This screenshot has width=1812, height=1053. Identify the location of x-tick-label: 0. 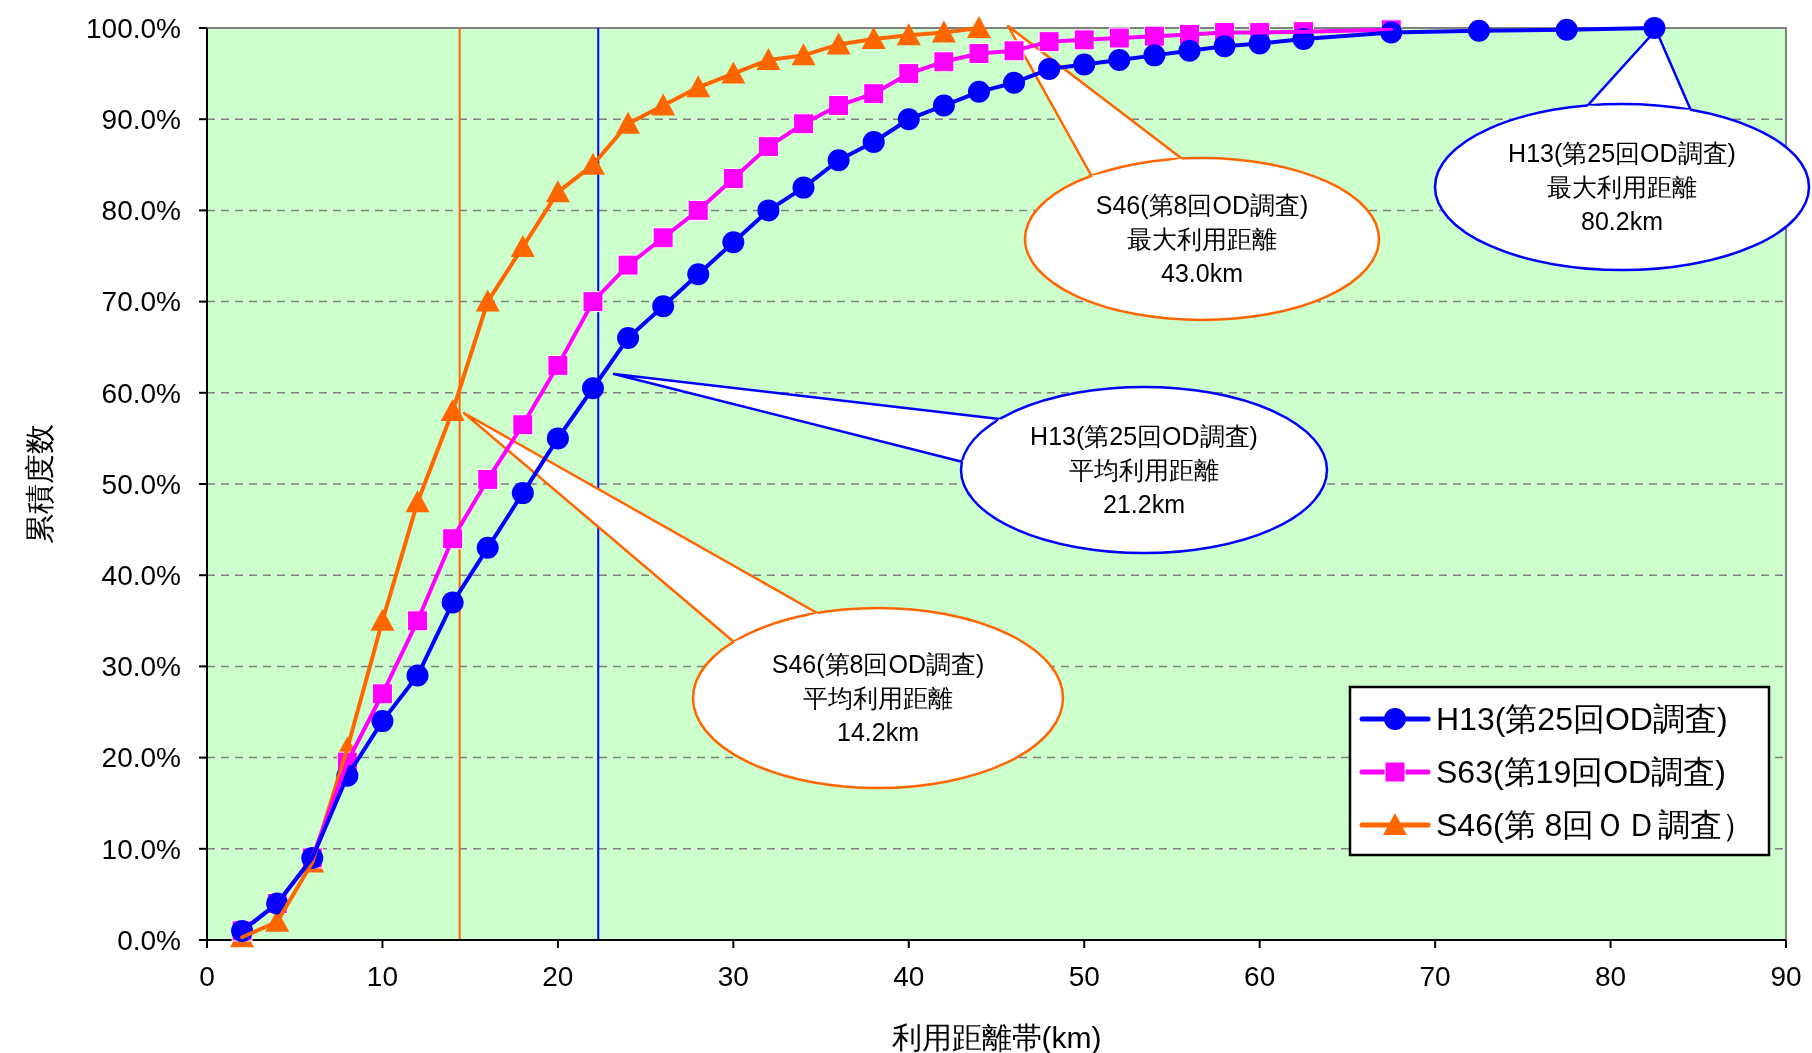
(207, 976).